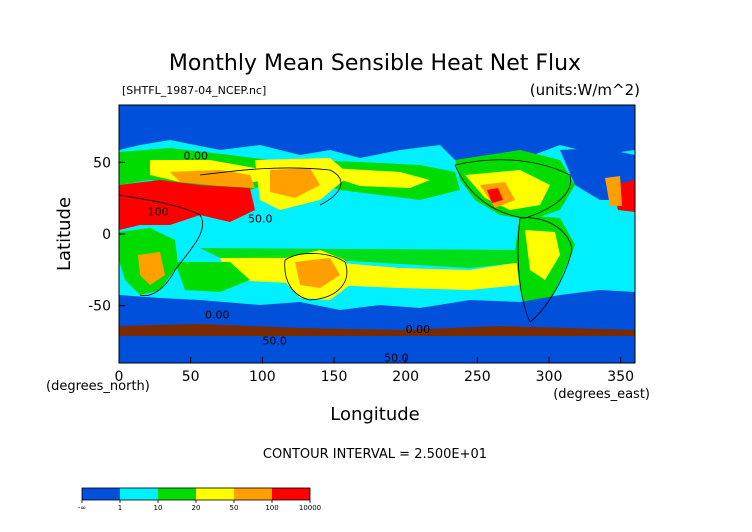 This screenshot has height=532, width=752. Describe the element at coordinates (158, 211) in the screenshot. I see `contour-label: 100` at that location.